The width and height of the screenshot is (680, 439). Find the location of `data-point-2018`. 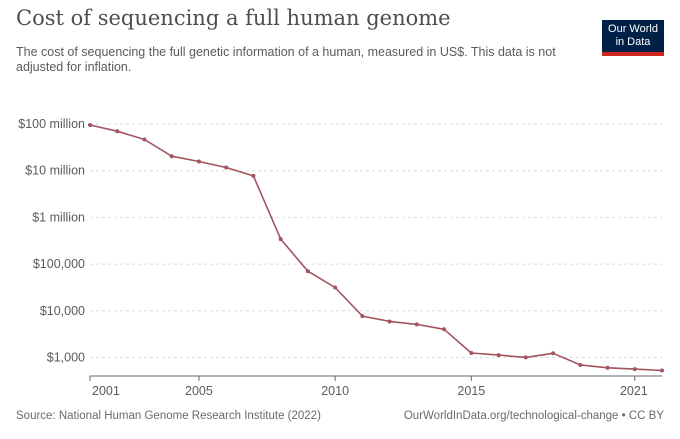

data-point-2018 is located at coordinates (553, 353).